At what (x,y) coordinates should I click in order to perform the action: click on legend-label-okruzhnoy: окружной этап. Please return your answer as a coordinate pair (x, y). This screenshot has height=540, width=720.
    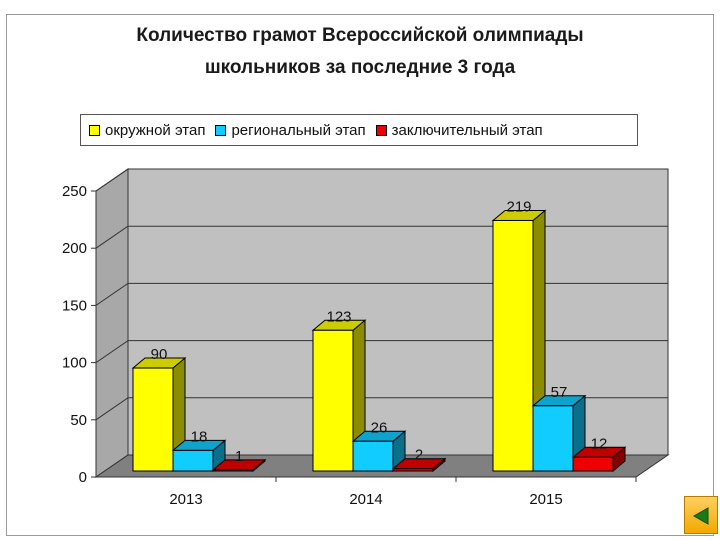
    Looking at the image, I should click on (155, 130).